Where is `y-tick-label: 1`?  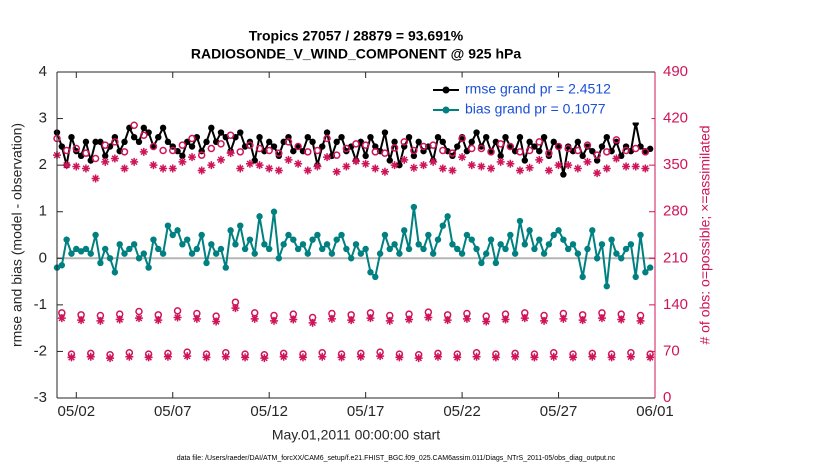 y-tick-label: 1 is located at coordinates (43, 211).